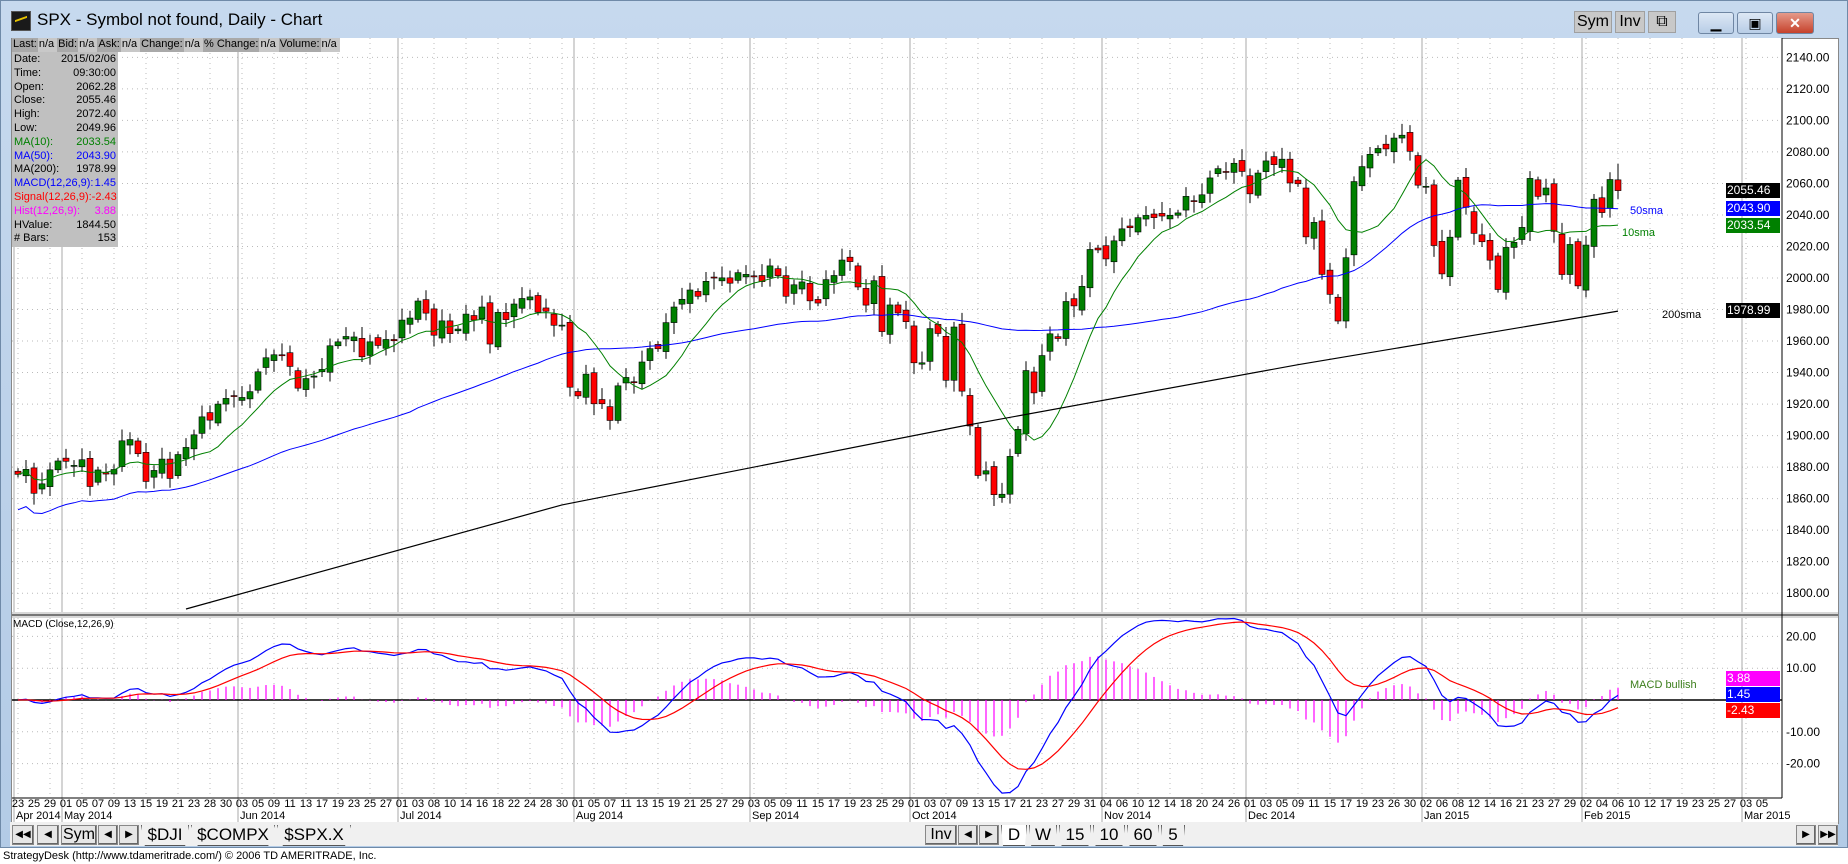  I want to click on price-tick-label: 2080.00, so click(1808, 152).